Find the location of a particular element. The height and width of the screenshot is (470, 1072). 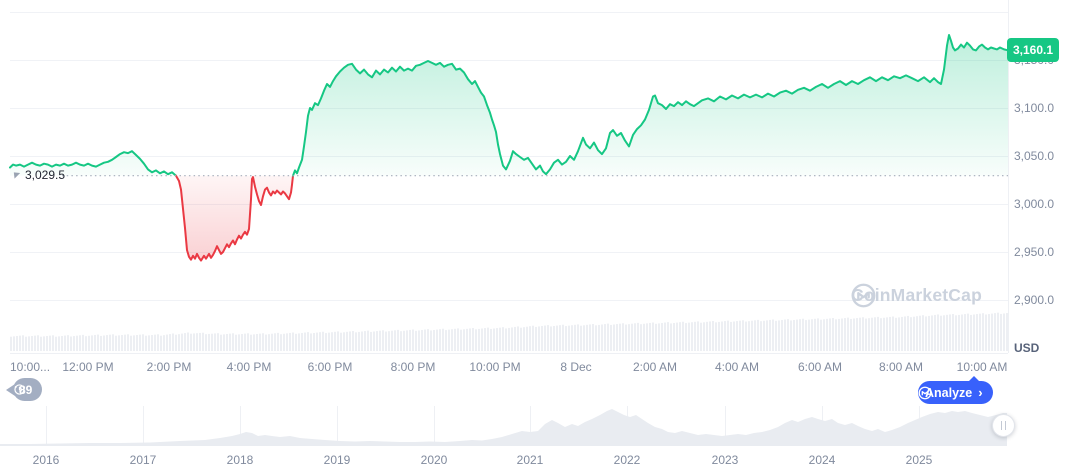

current-price-badge: 3,160.1 is located at coordinates (1033, 50).